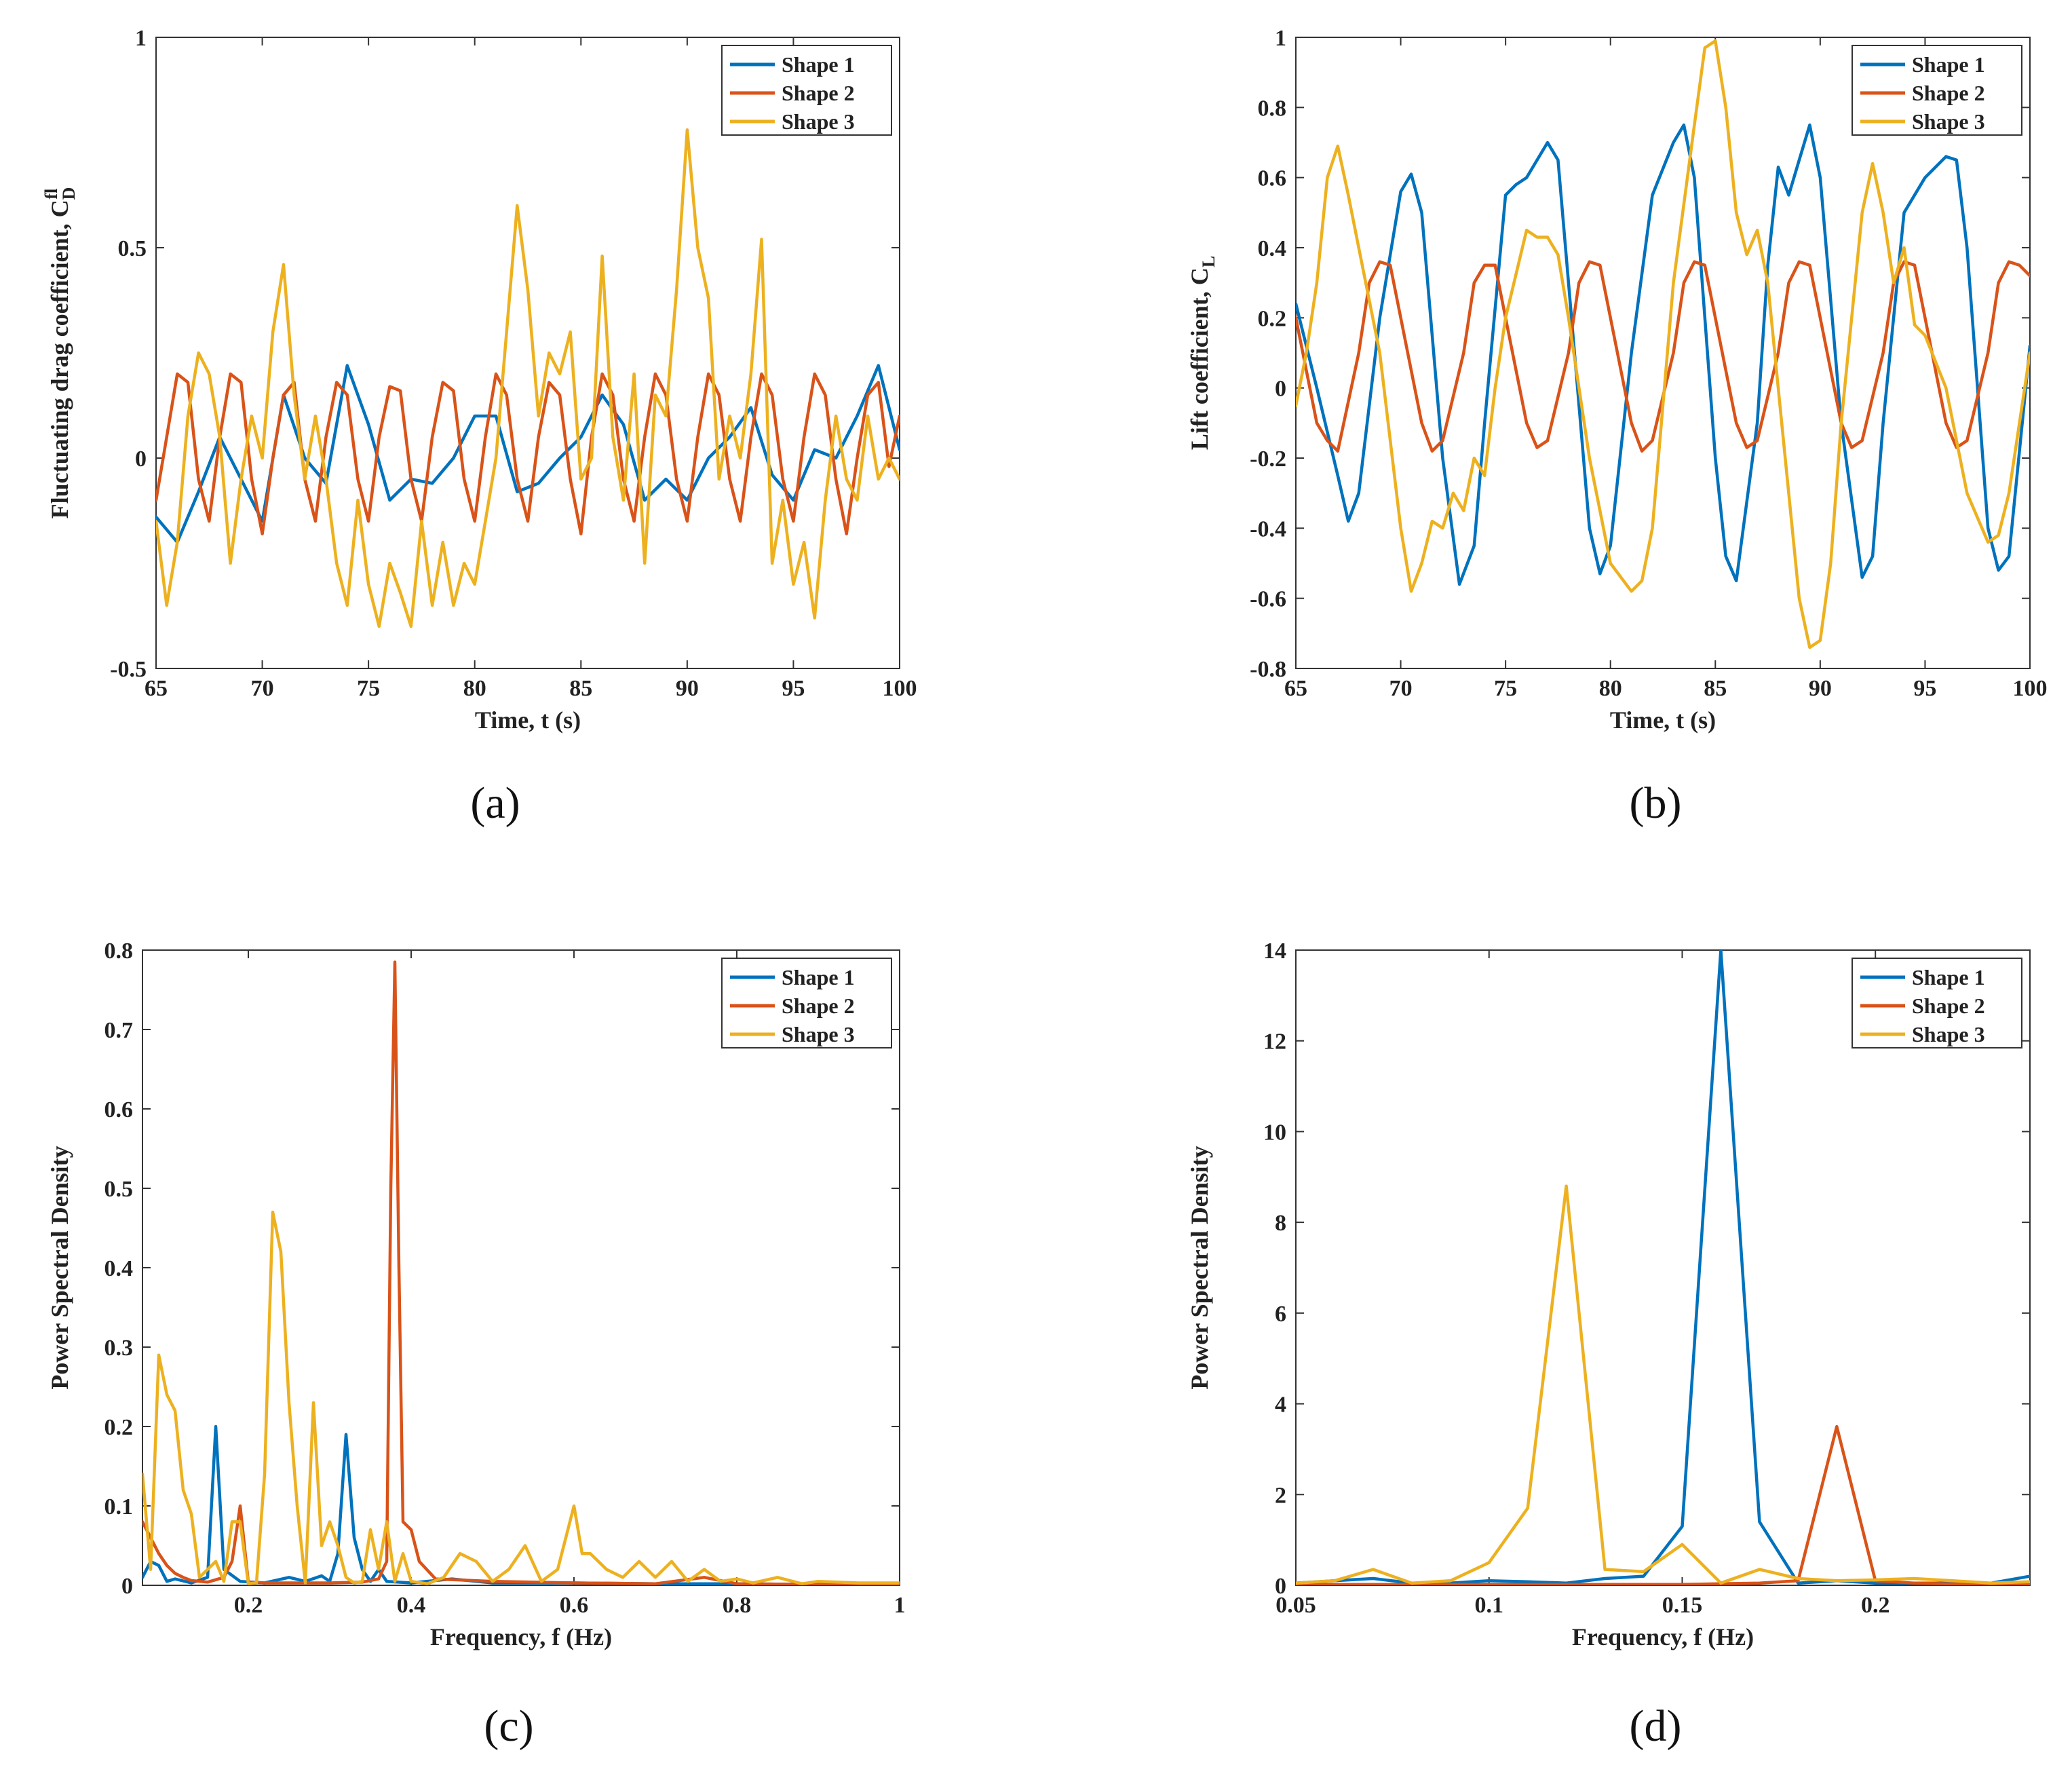 The height and width of the screenshot is (1776, 2072). Describe the element at coordinates (1656, 1726) in the screenshot. I see `panel-caption: (d)` at that location.